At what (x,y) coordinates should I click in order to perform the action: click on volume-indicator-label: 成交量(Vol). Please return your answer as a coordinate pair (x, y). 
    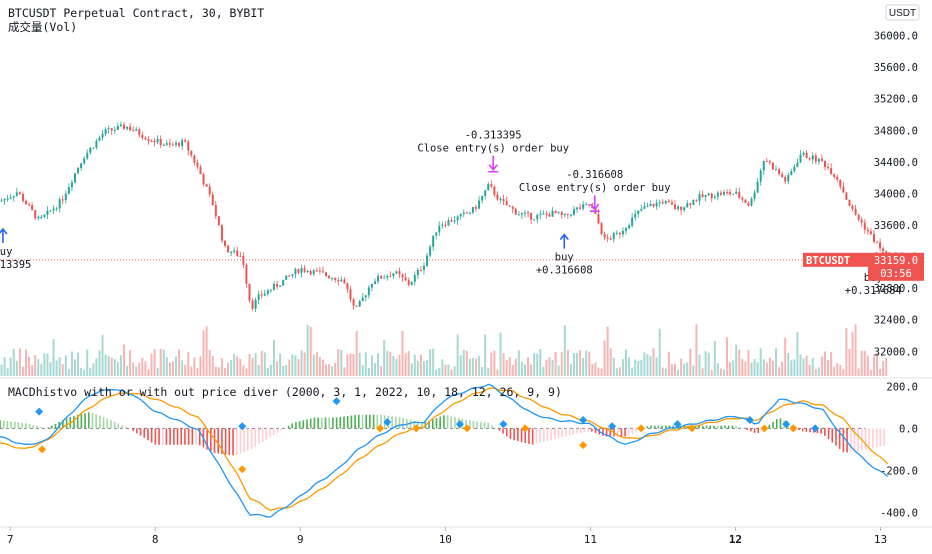
    Looking at the image, I should click on (42, 27).